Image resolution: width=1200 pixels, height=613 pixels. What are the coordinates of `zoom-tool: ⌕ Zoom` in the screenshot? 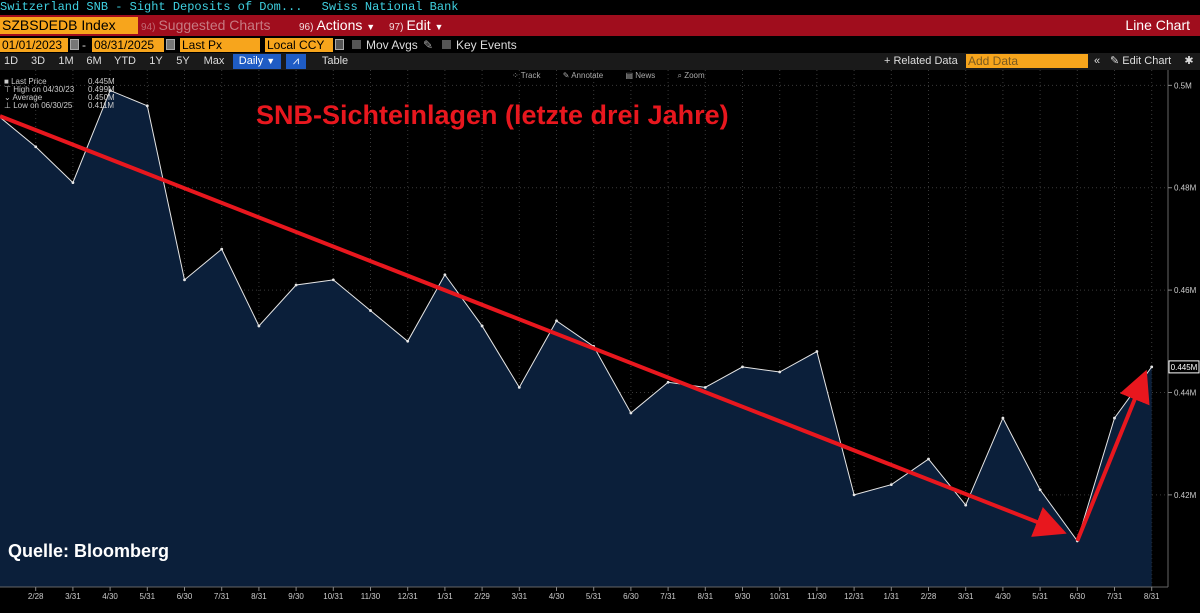 It's located at (691, 75).